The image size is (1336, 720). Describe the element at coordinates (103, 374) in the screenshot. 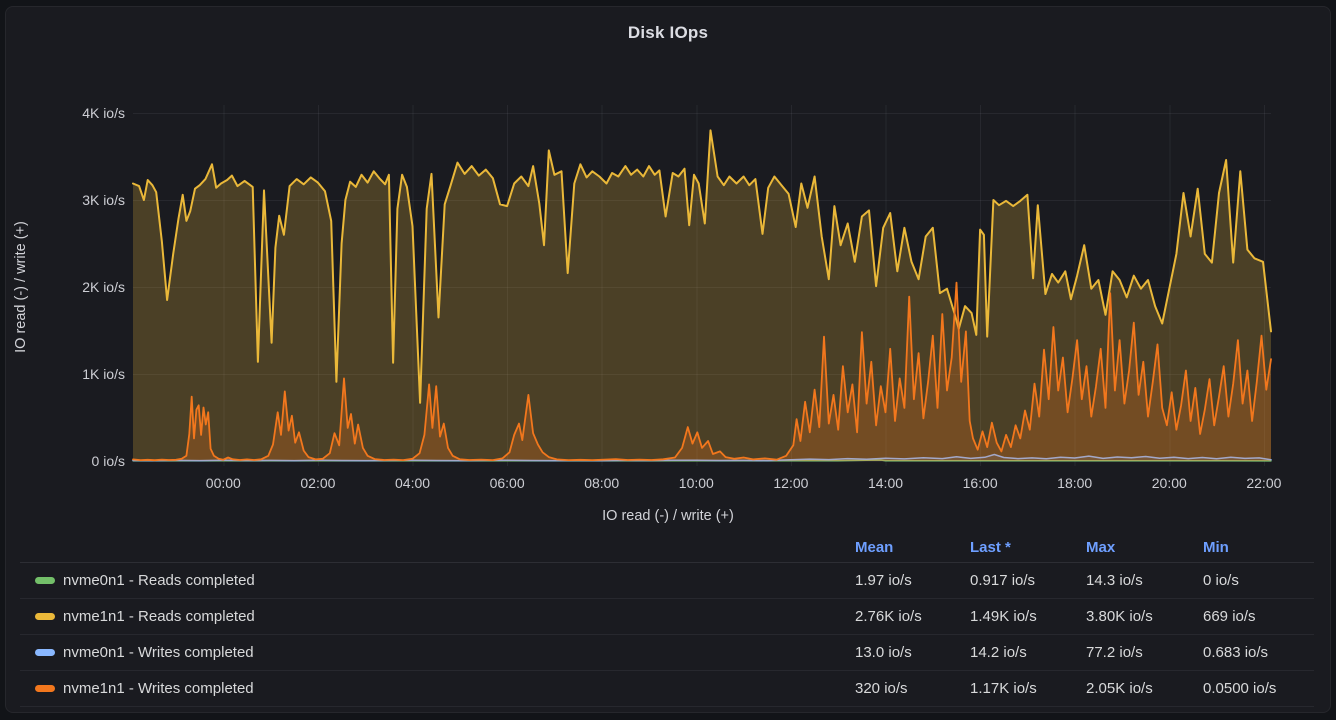

I see `y-axis-tick-label: 1K io/s` at that location.